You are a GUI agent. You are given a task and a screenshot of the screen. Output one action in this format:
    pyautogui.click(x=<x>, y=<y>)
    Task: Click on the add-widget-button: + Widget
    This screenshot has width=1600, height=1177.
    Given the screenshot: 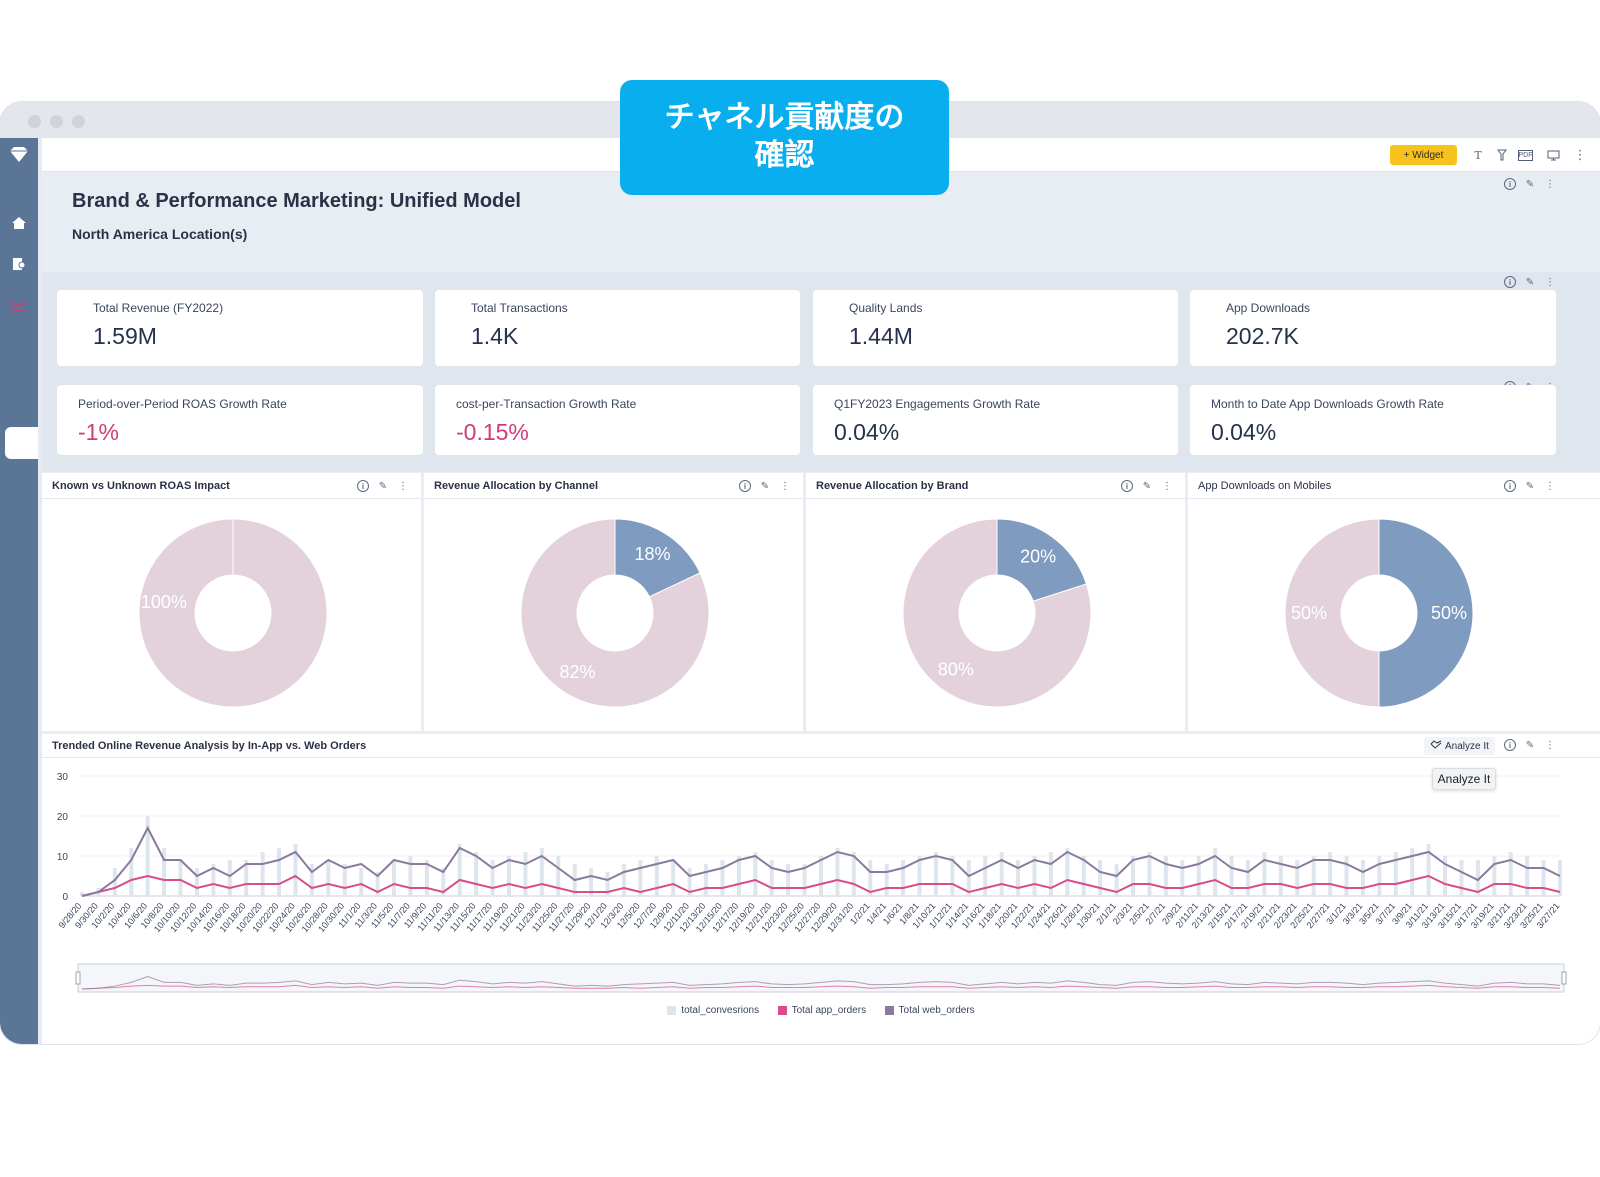 What is the action you would take?
    pyautogui.click(x=1423, y=155)
    